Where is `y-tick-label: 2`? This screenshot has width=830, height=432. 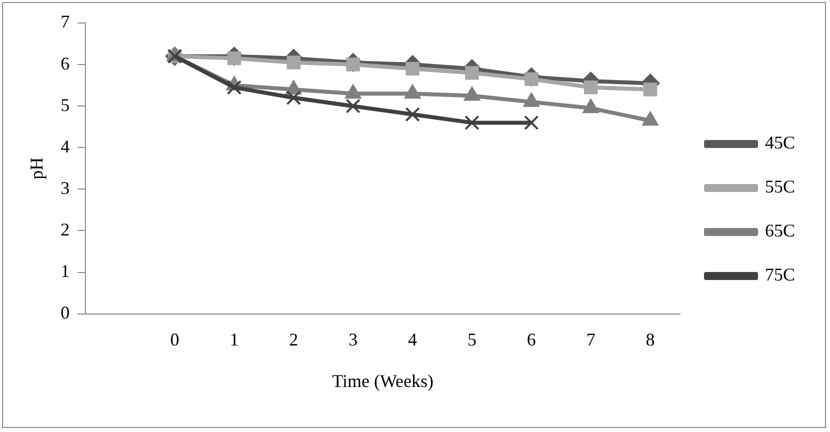 y-tick-label: 2 is located at coordinates (65, 229).